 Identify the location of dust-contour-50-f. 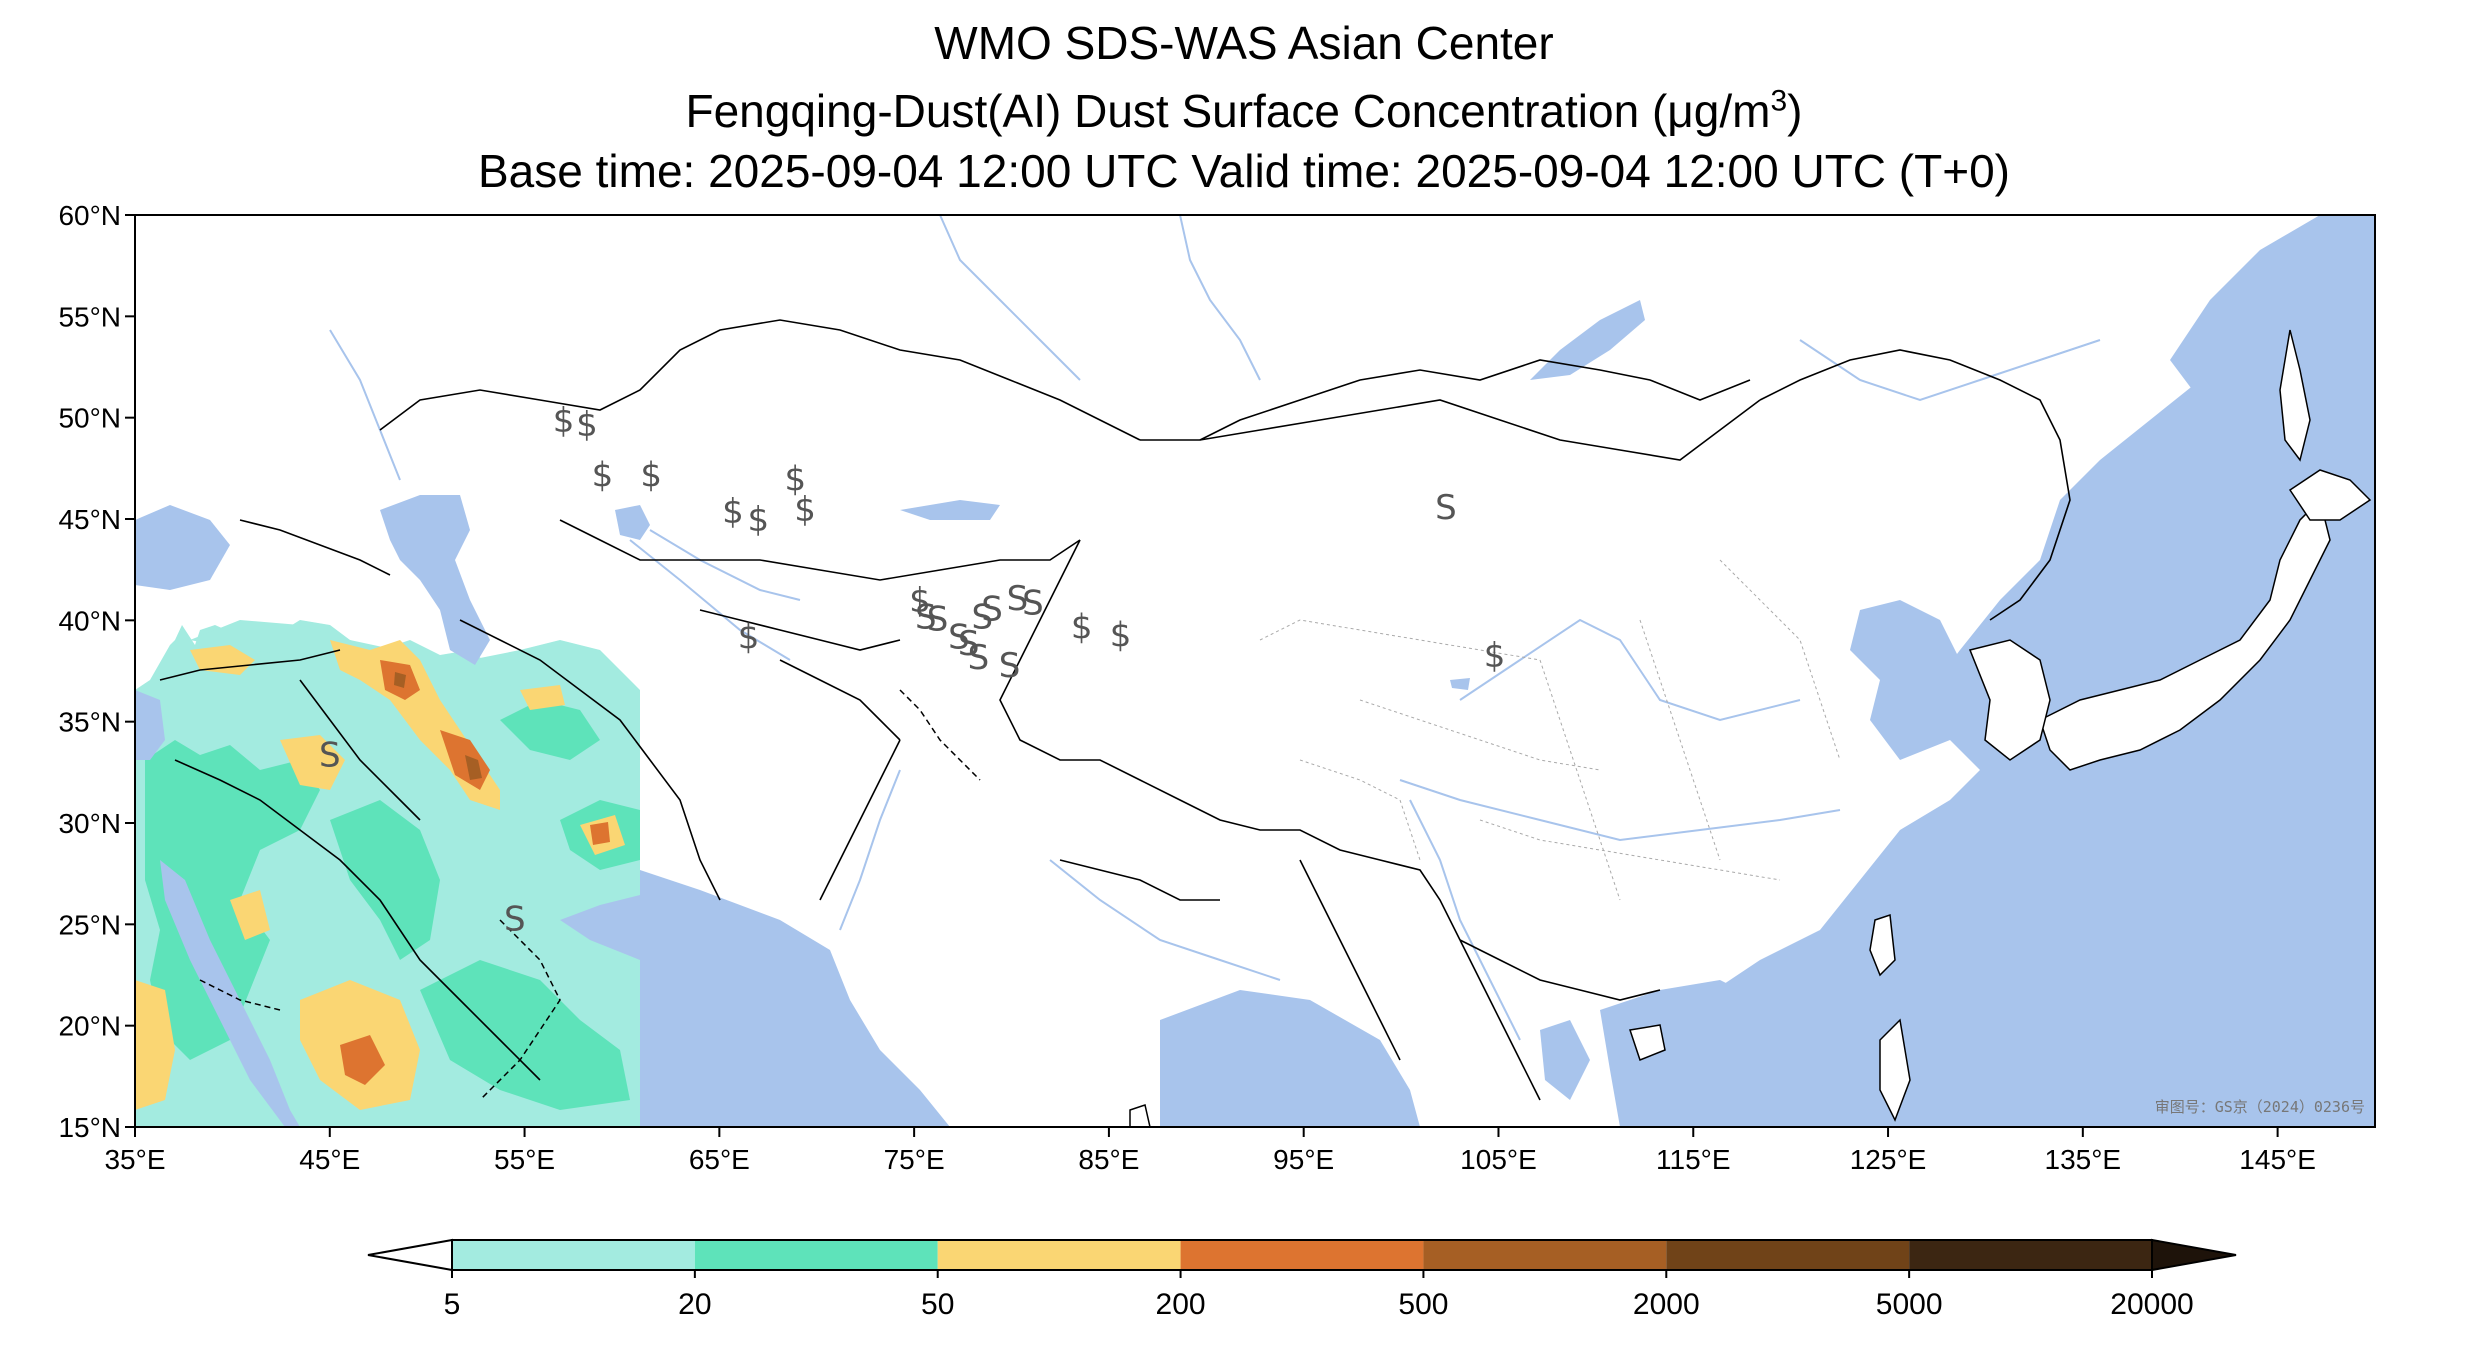
(250, 915).